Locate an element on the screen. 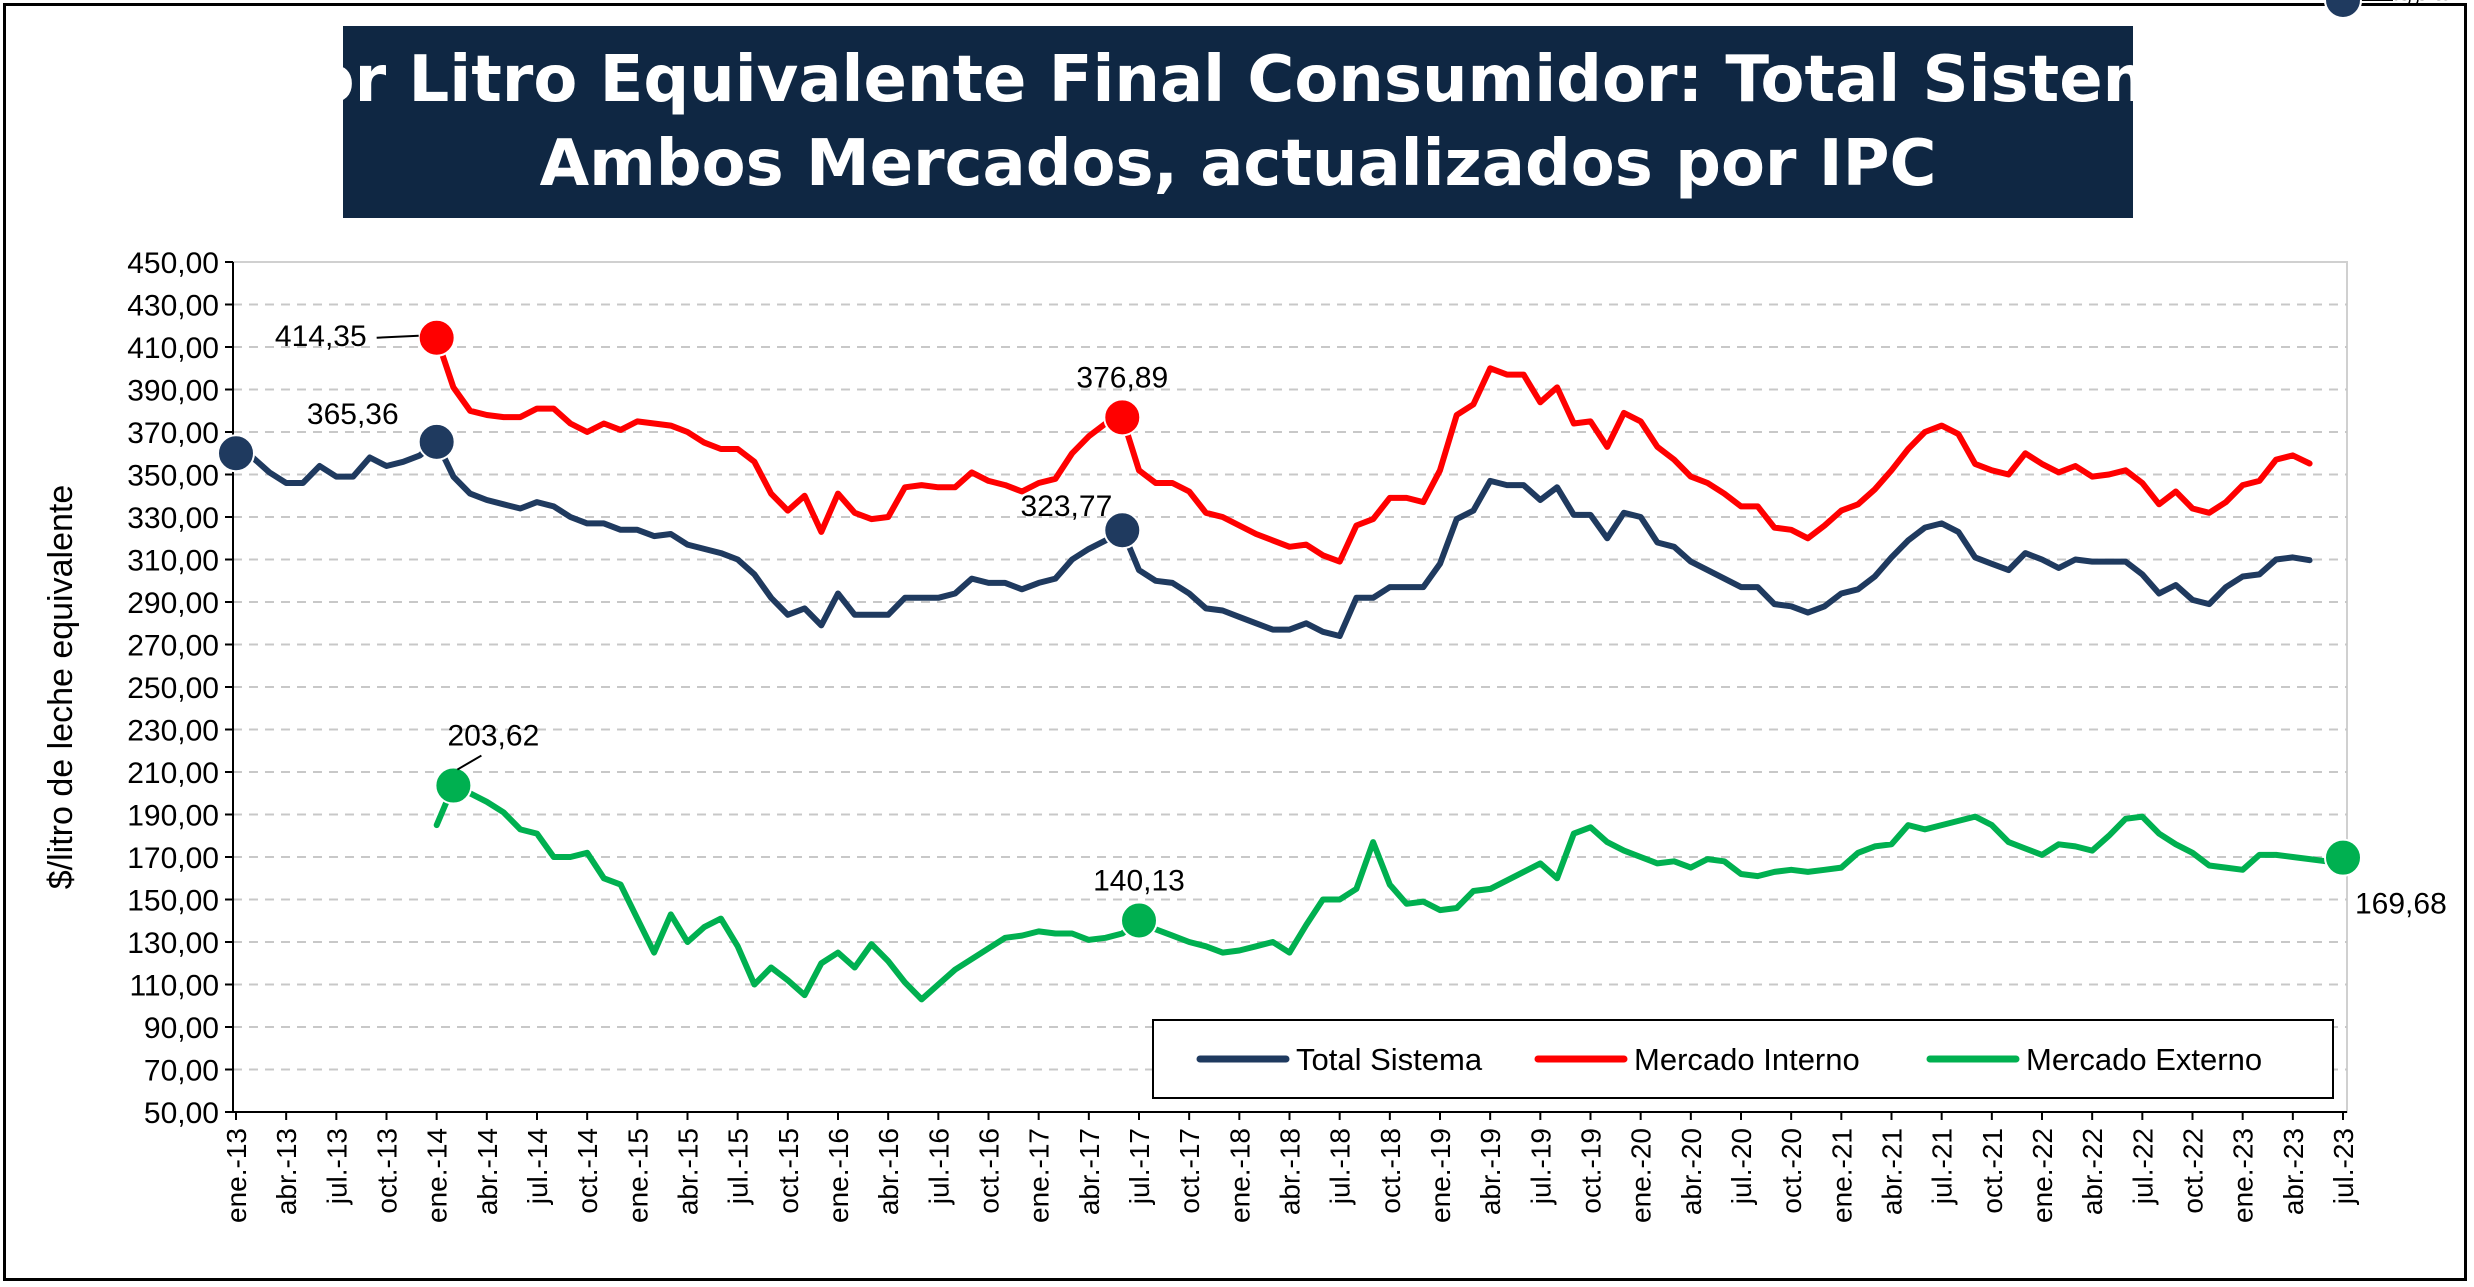 The height and width of the screenshot is (1287, 2474). x-tick-label: oct.-15 is located at coordinates (788, 1171).